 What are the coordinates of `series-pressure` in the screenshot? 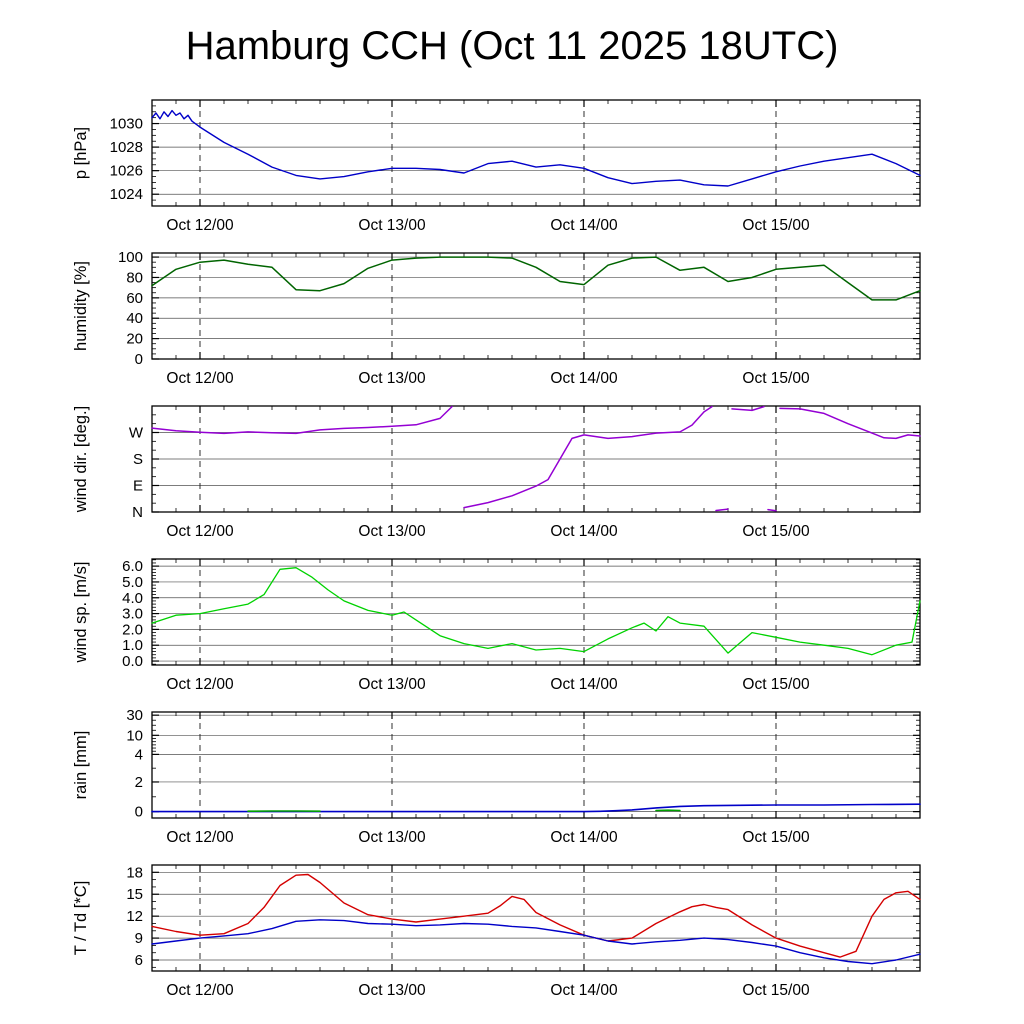 It's located at (536, 148).